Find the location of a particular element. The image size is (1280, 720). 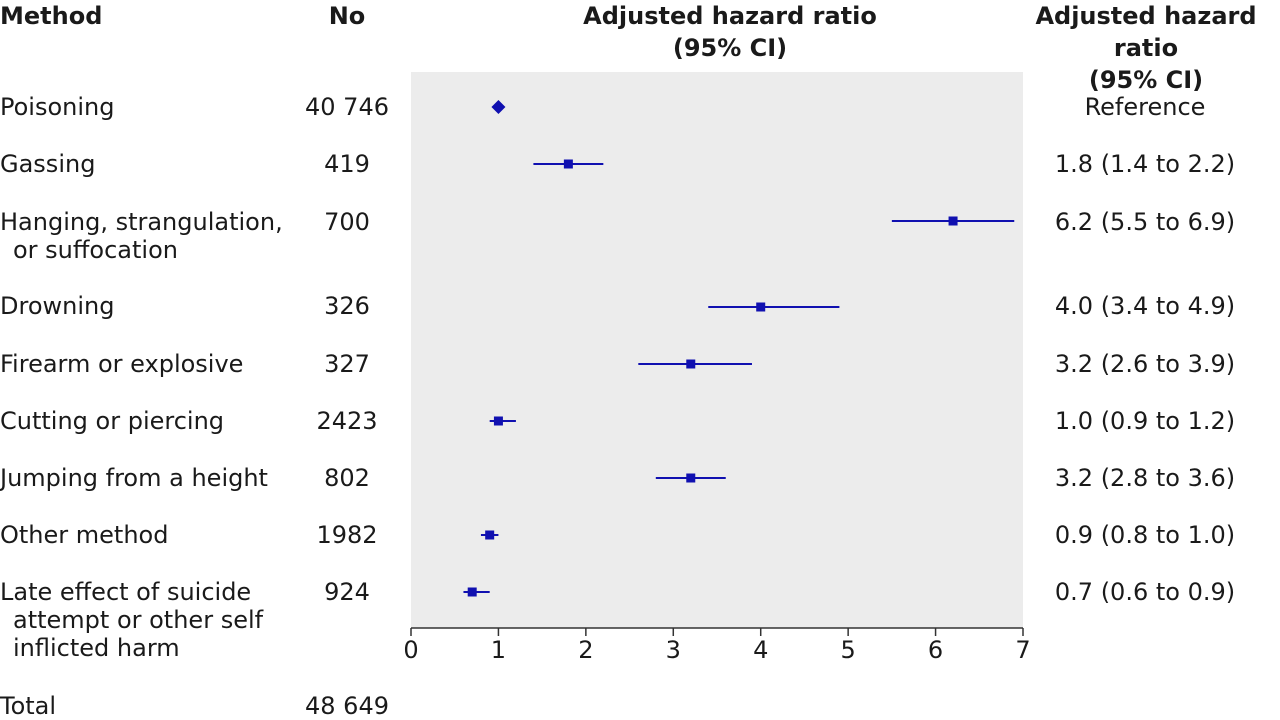

ci-header: Adjusted hazard ratio (95% CI) is located at coordinates (1140, 48).